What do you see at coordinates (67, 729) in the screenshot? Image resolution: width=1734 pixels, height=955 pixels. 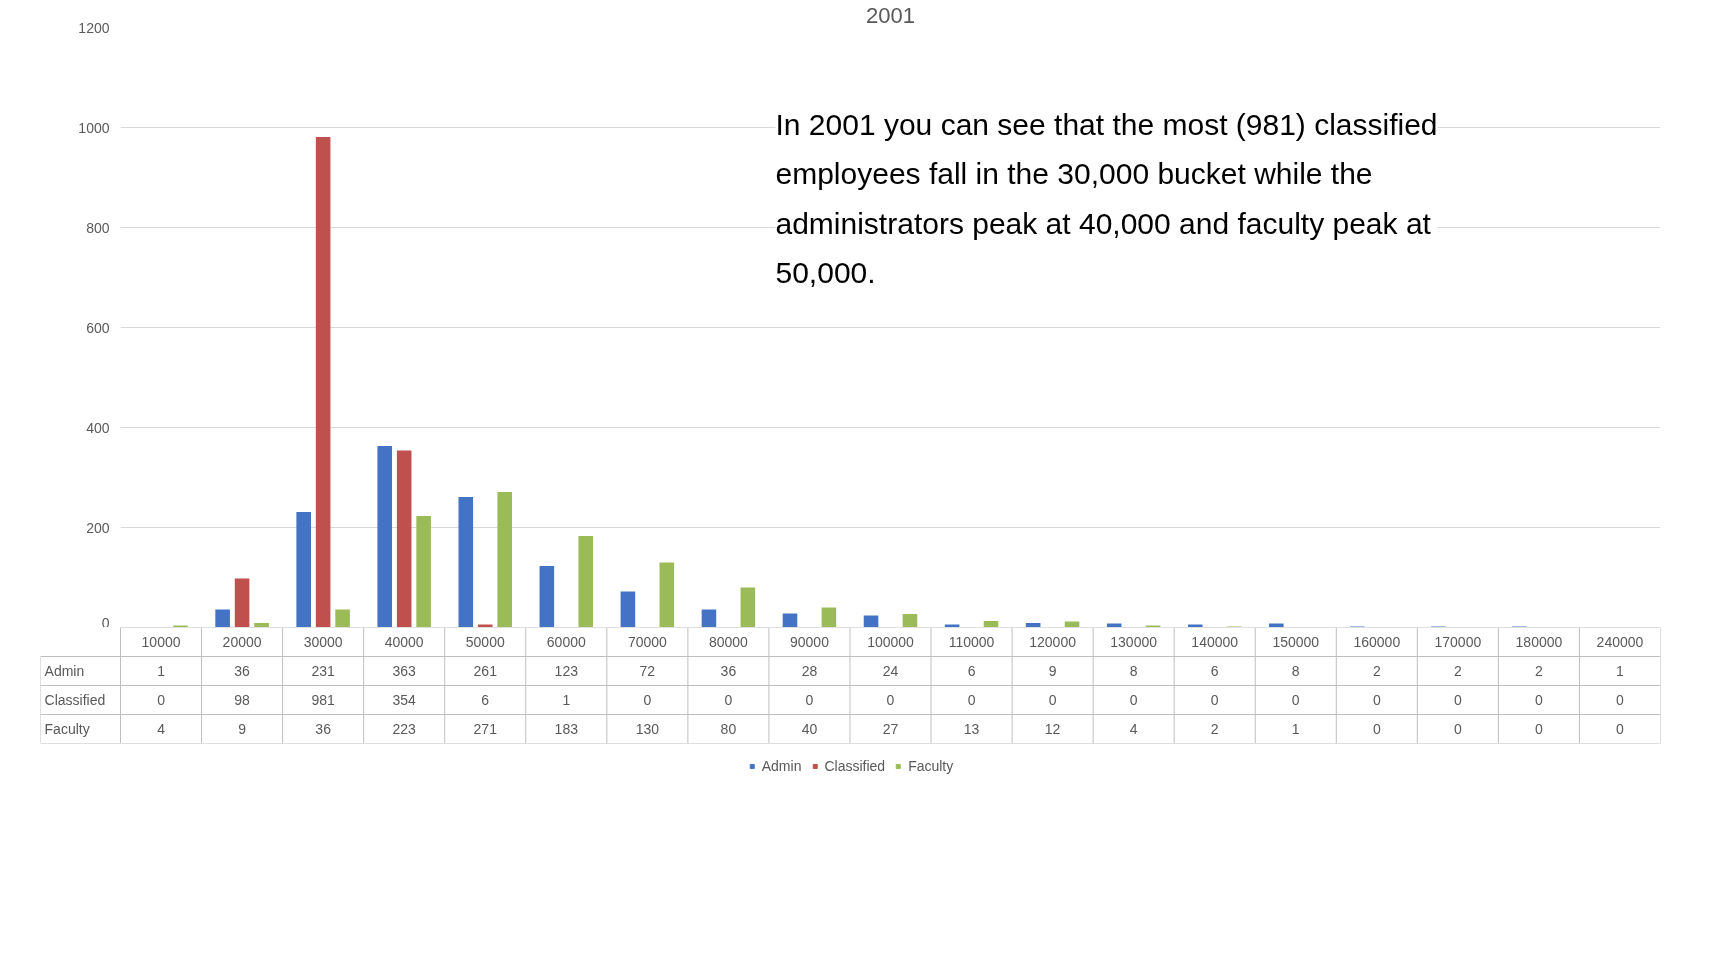 I see `text: Faculty` at bounding box center [67, 729].